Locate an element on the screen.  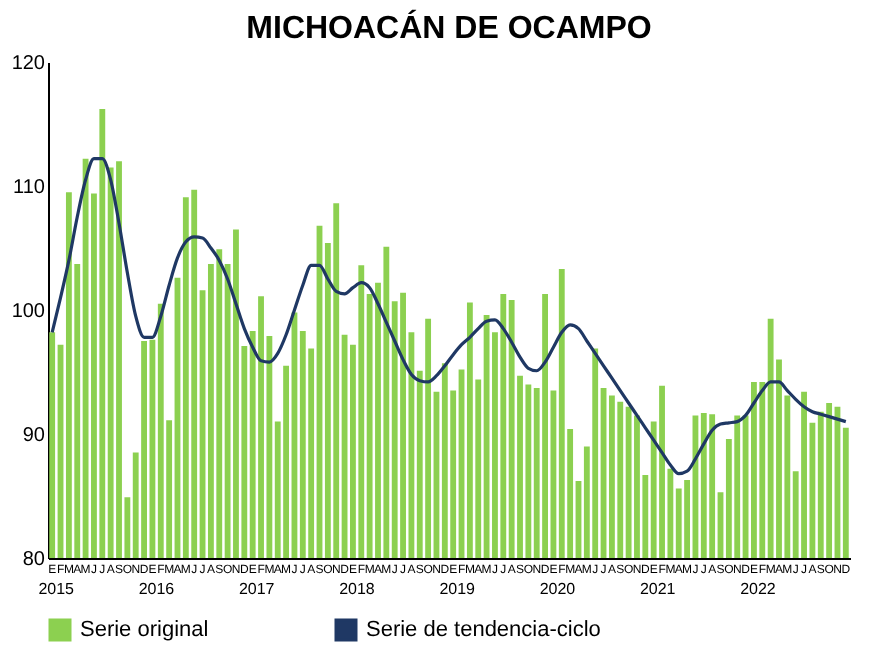
y-tick-label: 110 is located at coordinates (29, 188).